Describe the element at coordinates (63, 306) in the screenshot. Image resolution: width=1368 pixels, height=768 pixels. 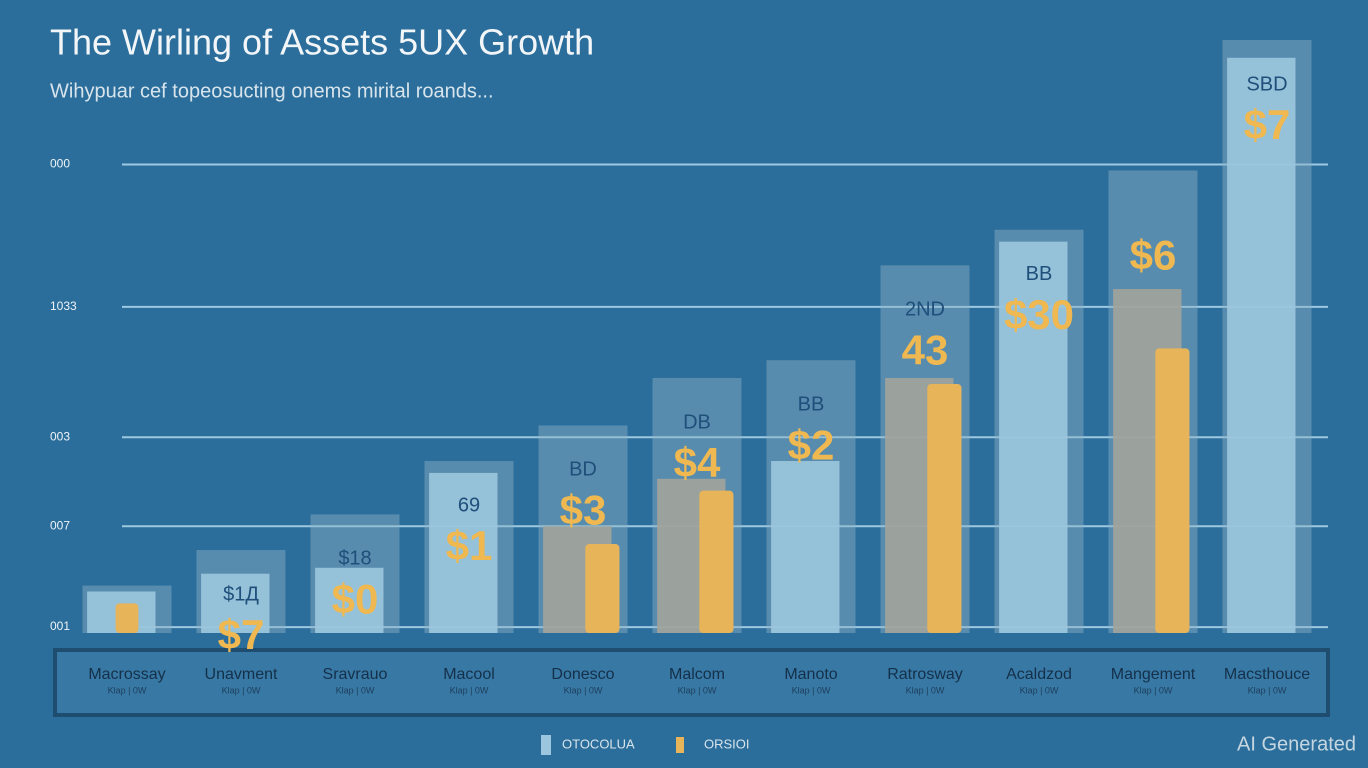
I see `y-tick-label: 1033` at that location.